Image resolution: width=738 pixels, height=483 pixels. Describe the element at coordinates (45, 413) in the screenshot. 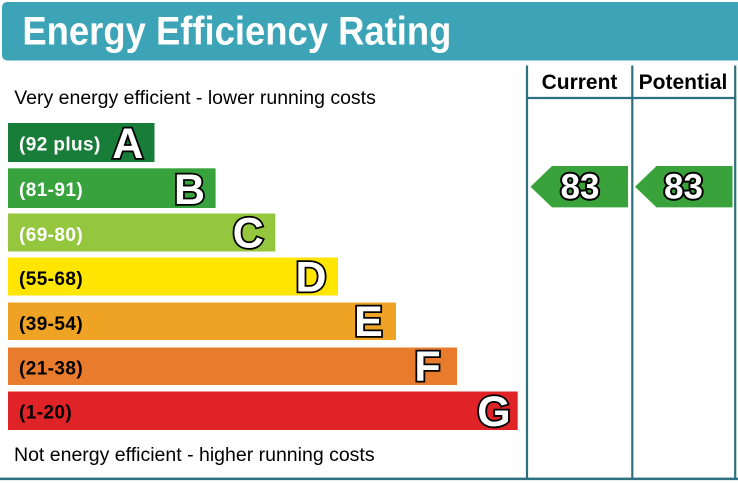

I see `svg-text: (1-20)` at that location.